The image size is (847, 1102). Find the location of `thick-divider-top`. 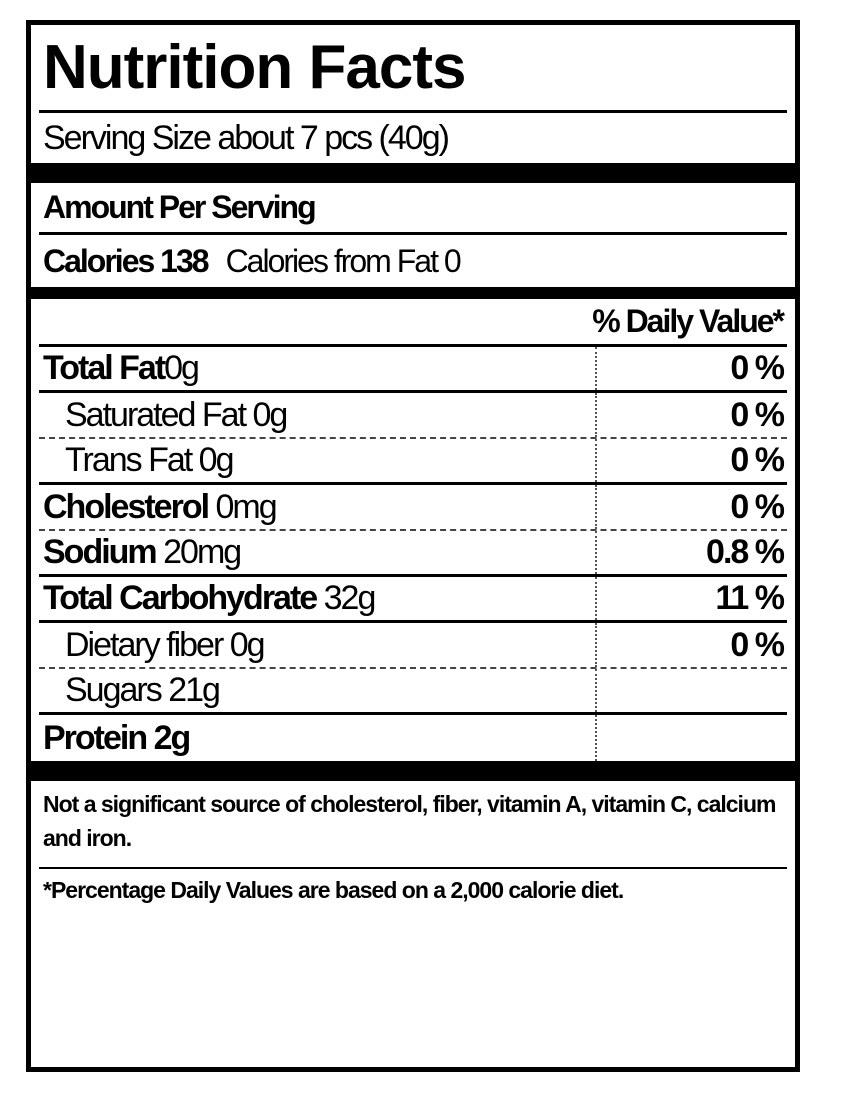

thick-divider-top is located at coordinates (413, 173).